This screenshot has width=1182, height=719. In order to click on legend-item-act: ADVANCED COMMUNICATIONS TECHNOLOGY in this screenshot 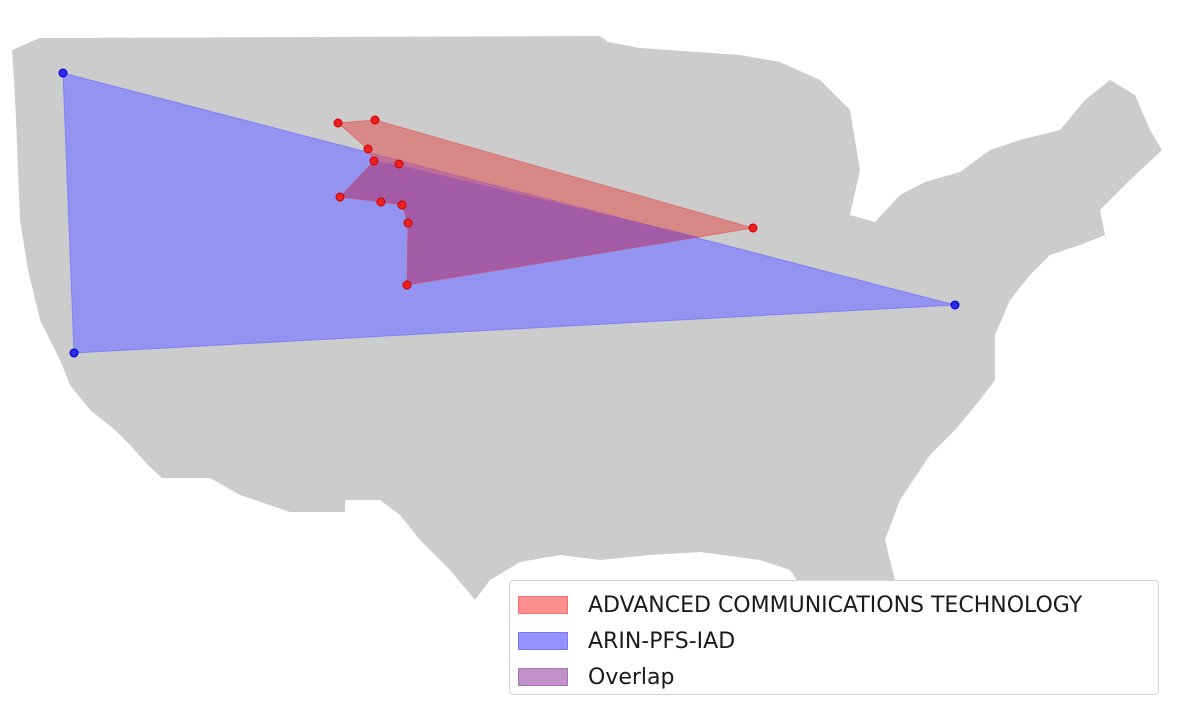, I will do `click(834, 605)`.